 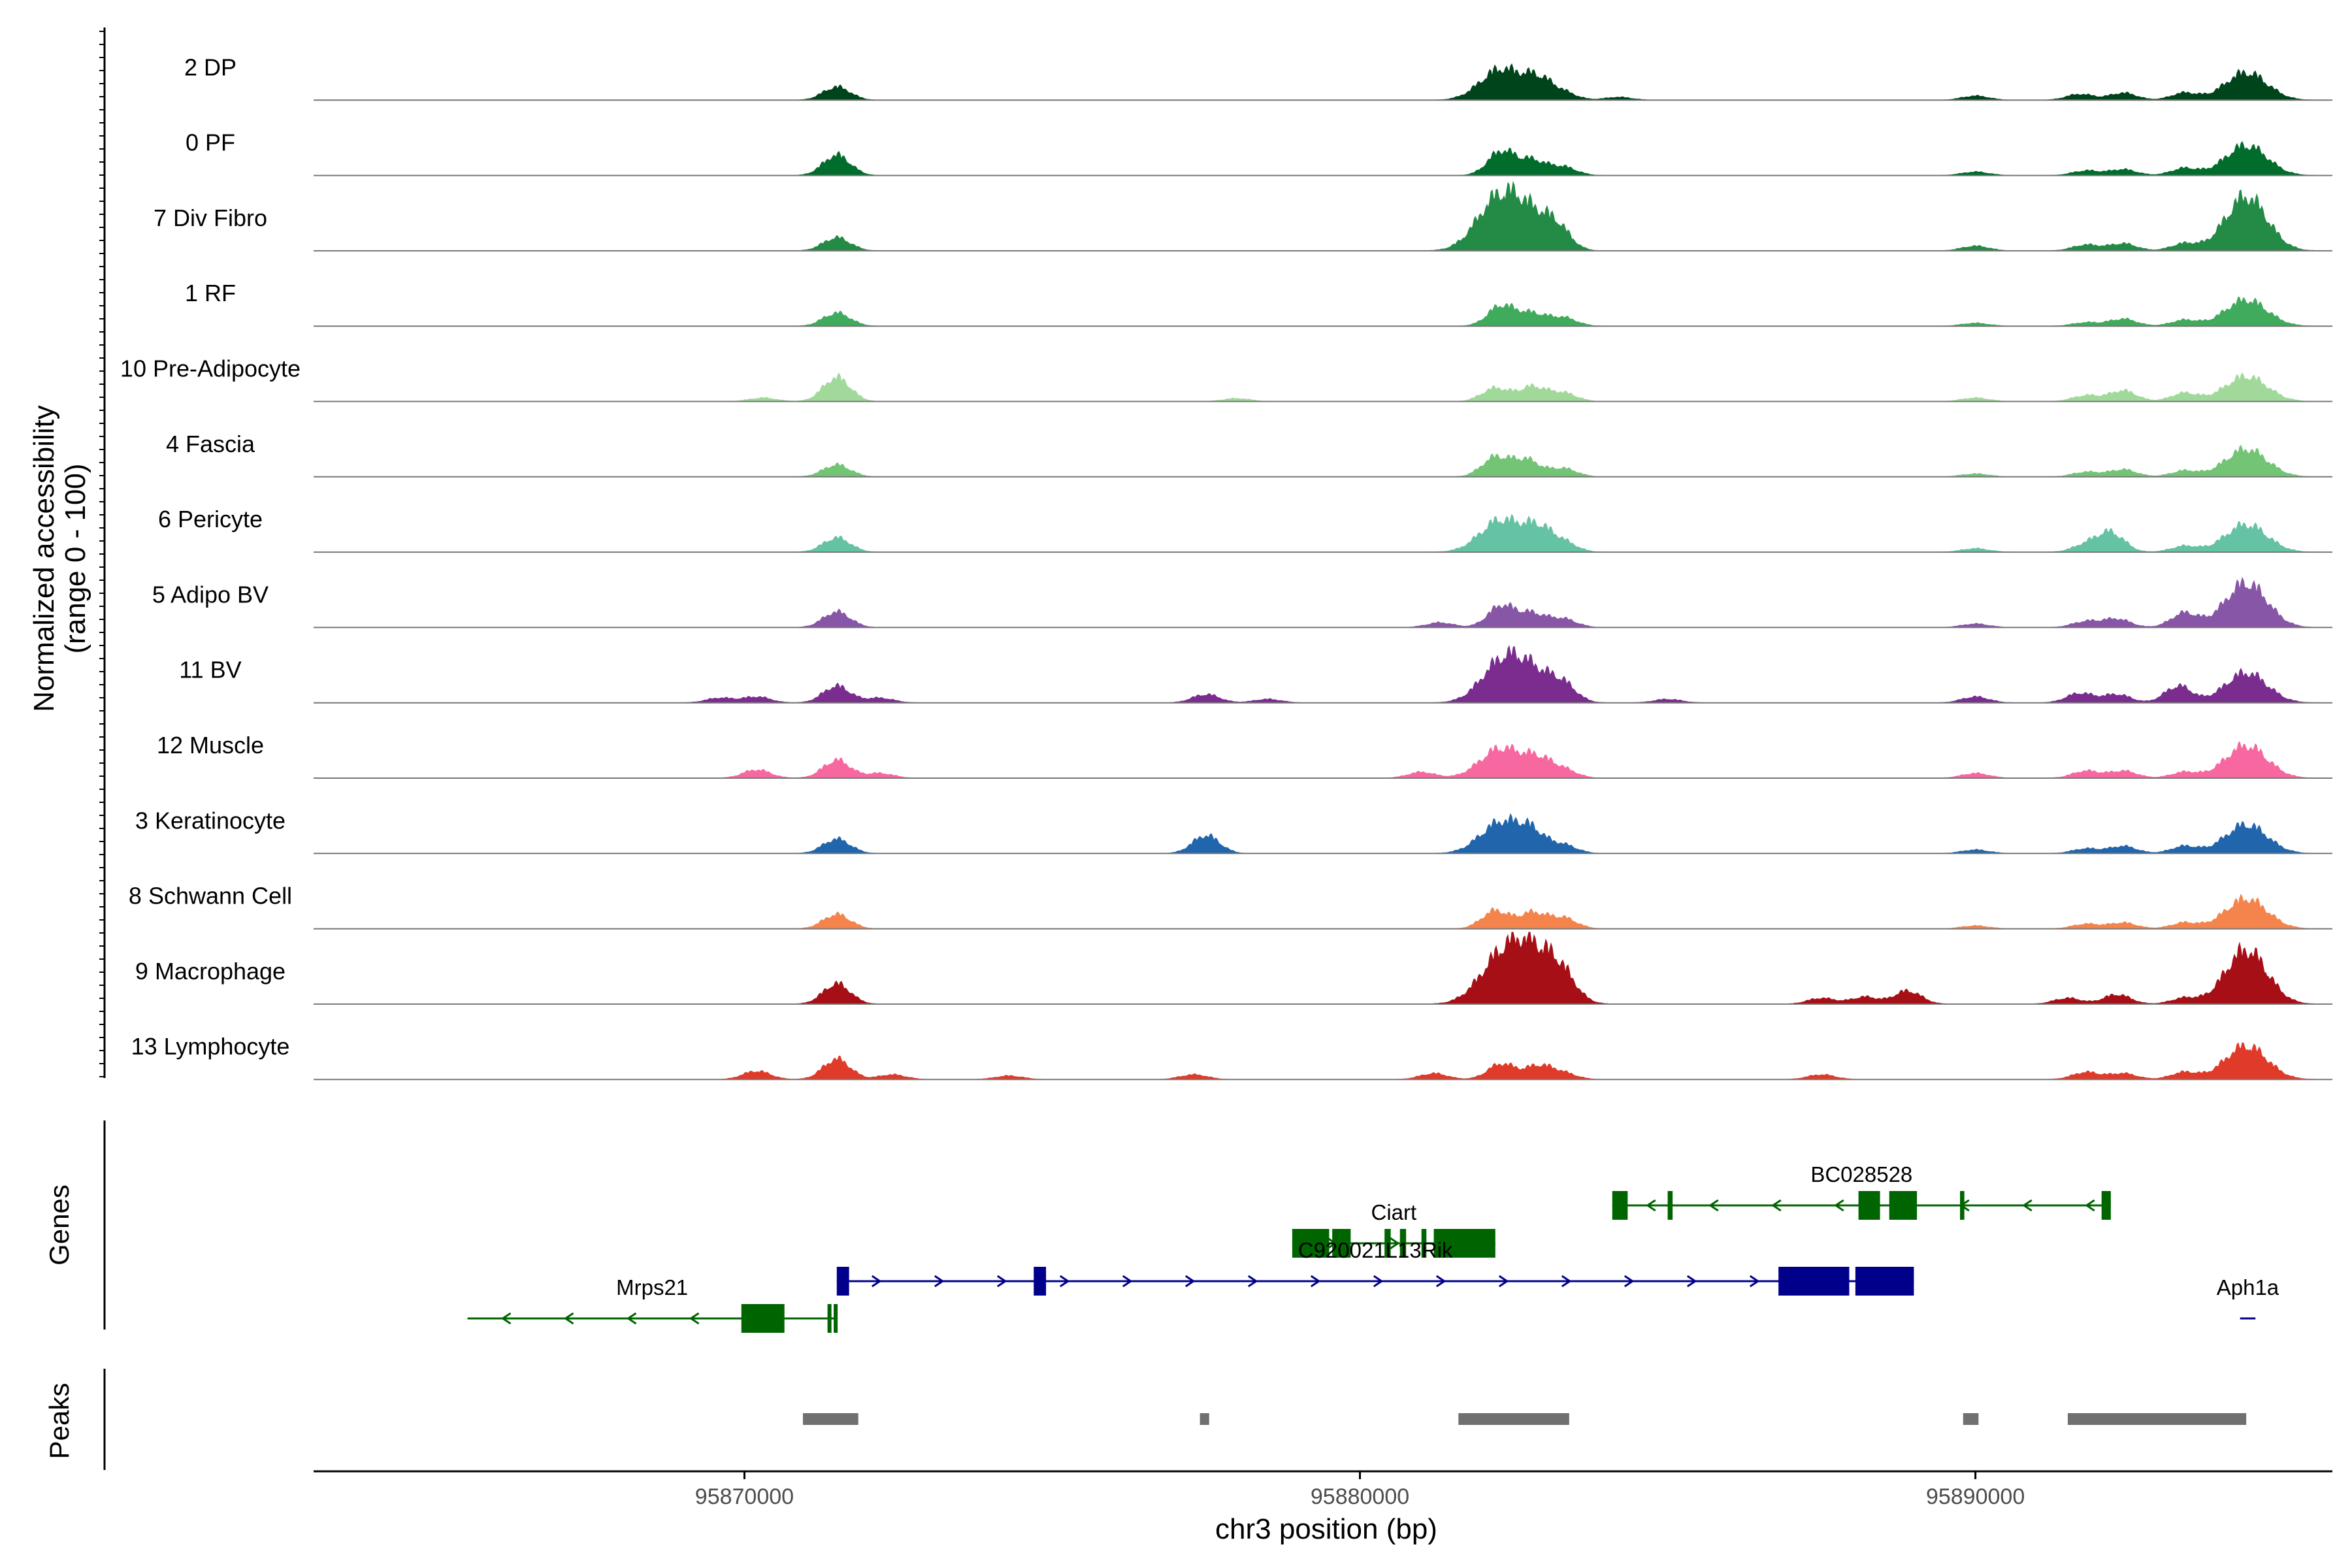 What do you see at coordinates (1175, 1419) in the screenshot?
I see `peaks-panel` at bounding box center [1175, 1419].